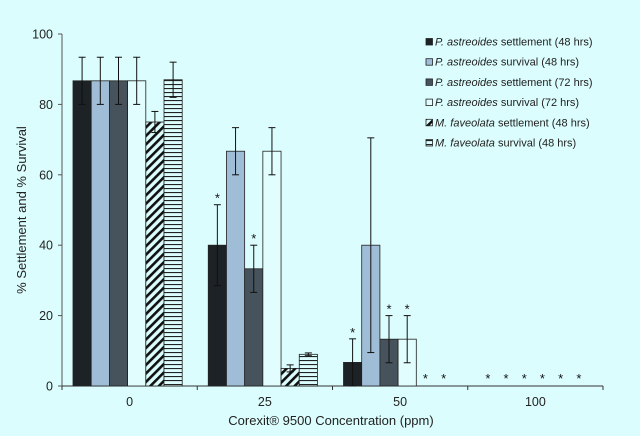 Image resolution: width=640 pixels, height=436 pixels. I want to click on legend-item: M. faveolata settlement (48 hrs), so click(507, 123).